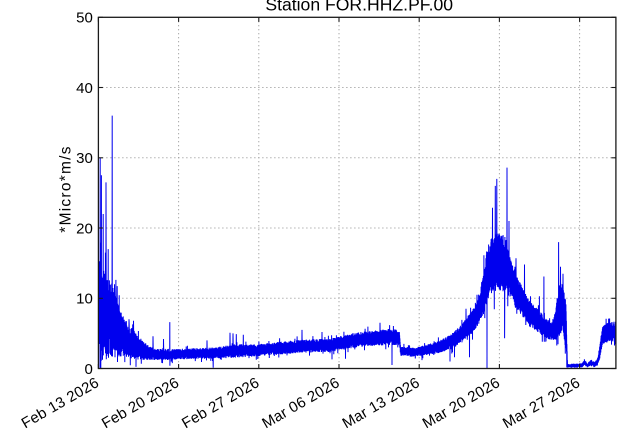 The height and width of the screenshot is (434, 632). What do you see at coordinates (84, 88) in the screenshot?
I see `svg-text: 40` at bounding box center [84, 88].